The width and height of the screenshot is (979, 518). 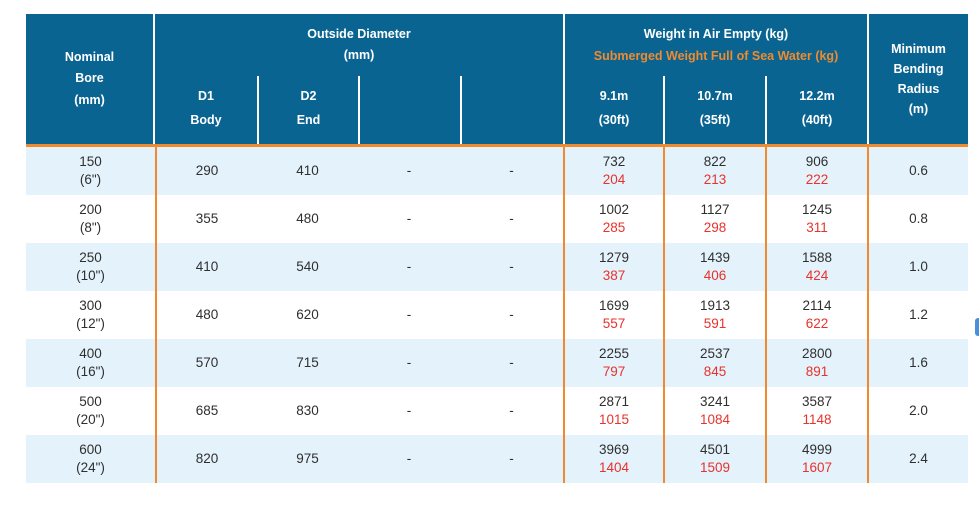 I want to click on weight-air: 3587, so click(x=817, y=401).